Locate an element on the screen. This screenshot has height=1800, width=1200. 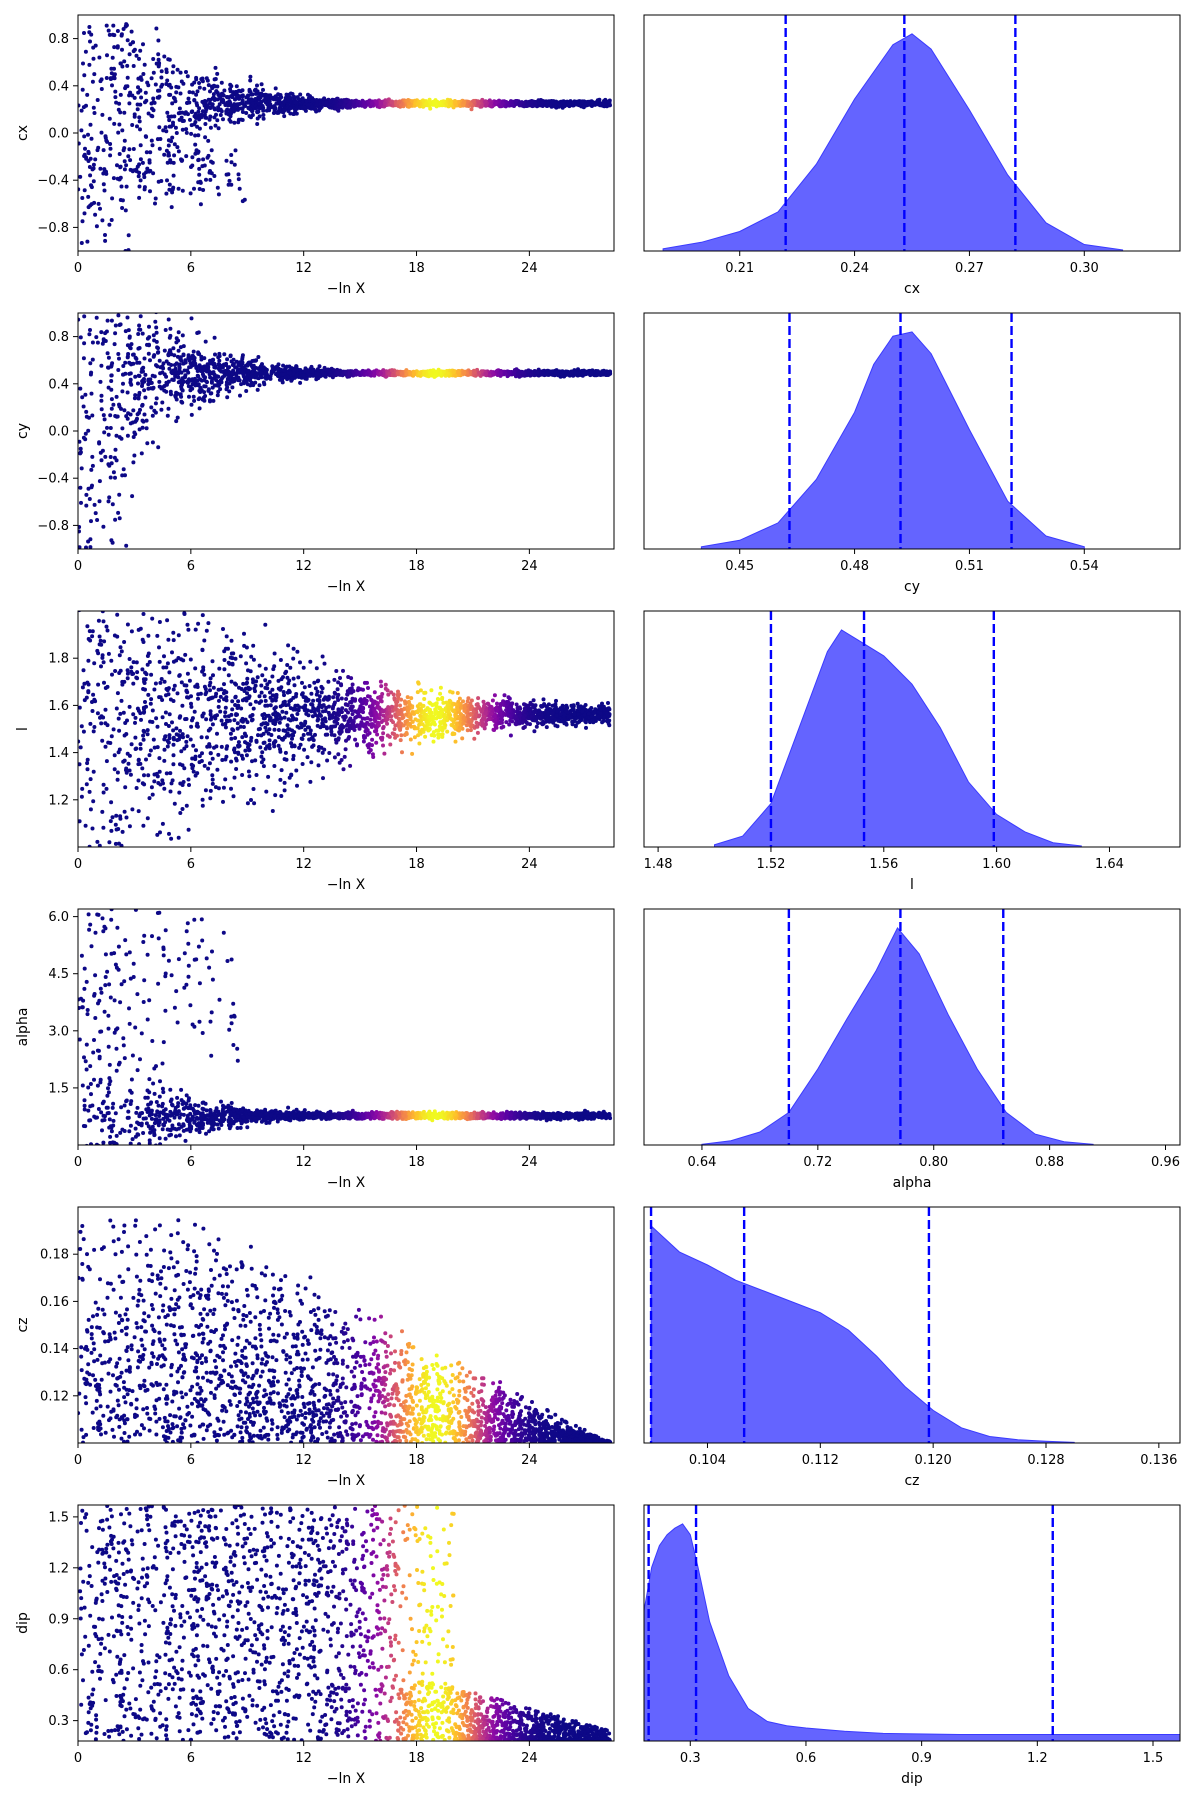
trace-cy-xlabel: −ln X is located at coordinates (346, 587).